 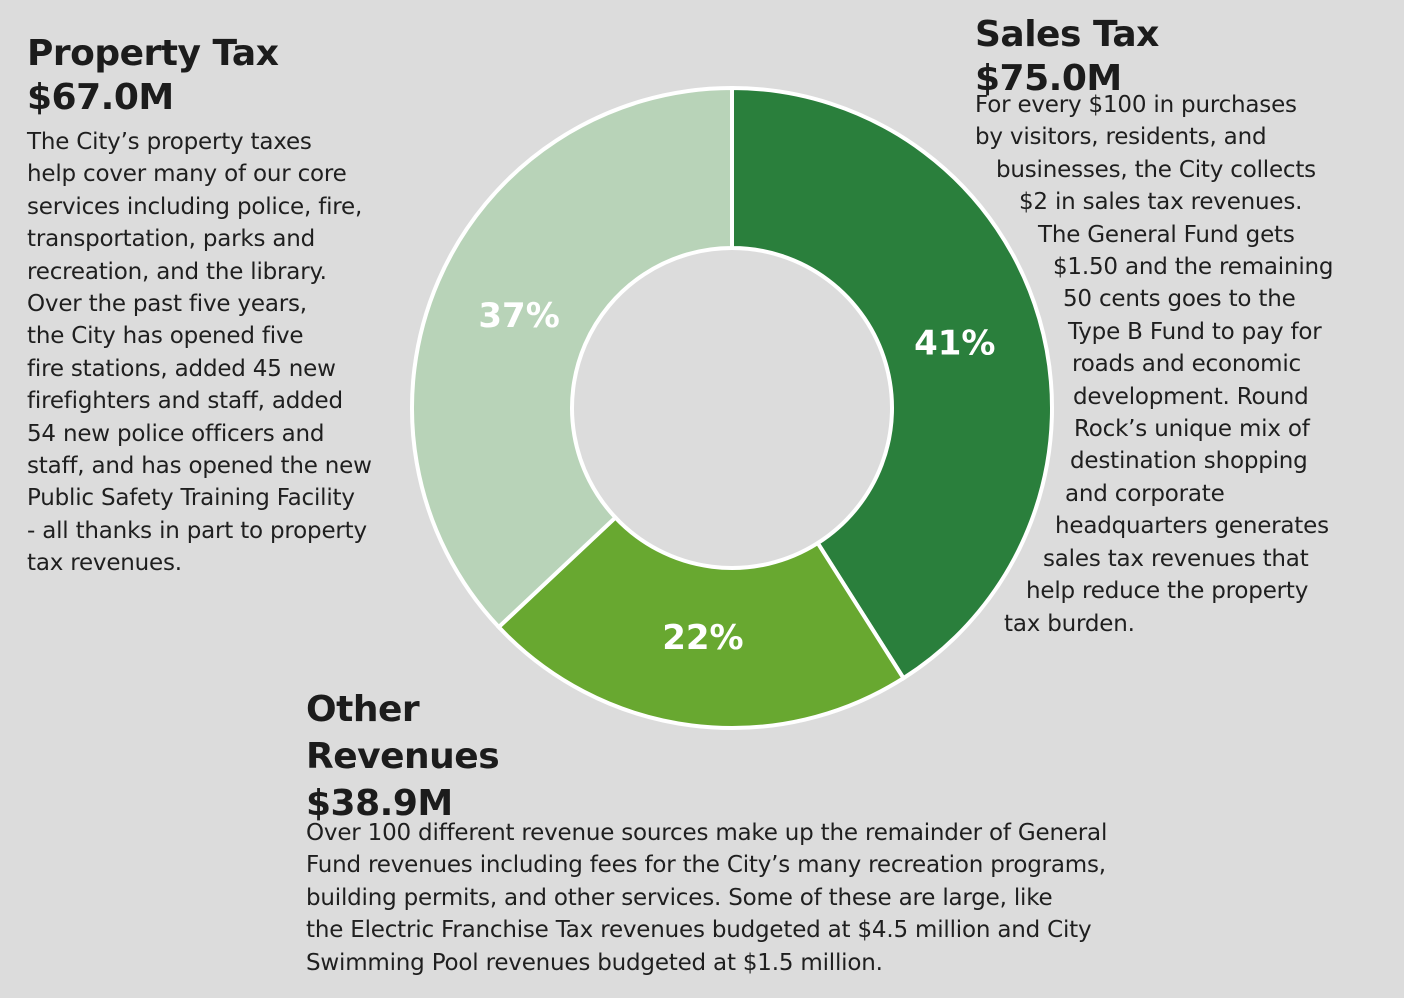 What do you see at coordinates (1069, 623) in the screenshot?
I see `description-line: tax burden.` at bounding box center [1069, 623].